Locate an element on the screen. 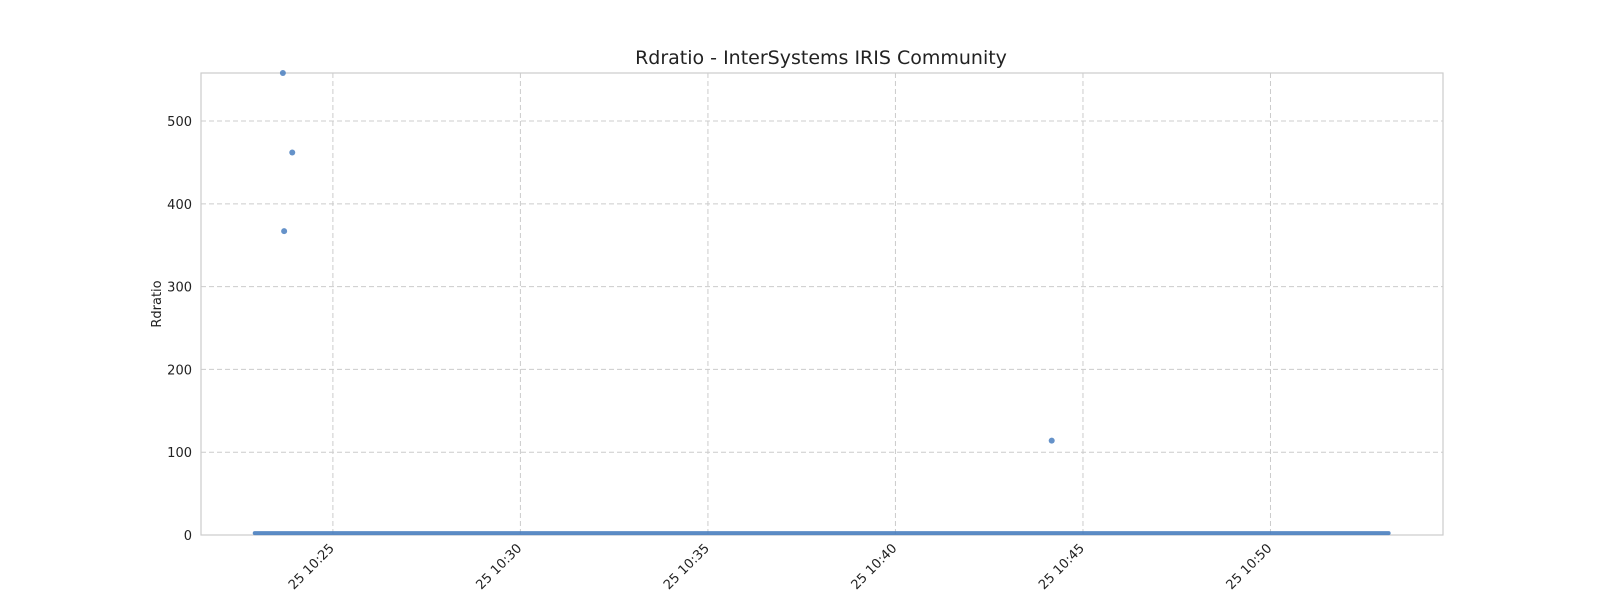  x-tick-label: 25 10:50 is located at coordinates (1250, 567).